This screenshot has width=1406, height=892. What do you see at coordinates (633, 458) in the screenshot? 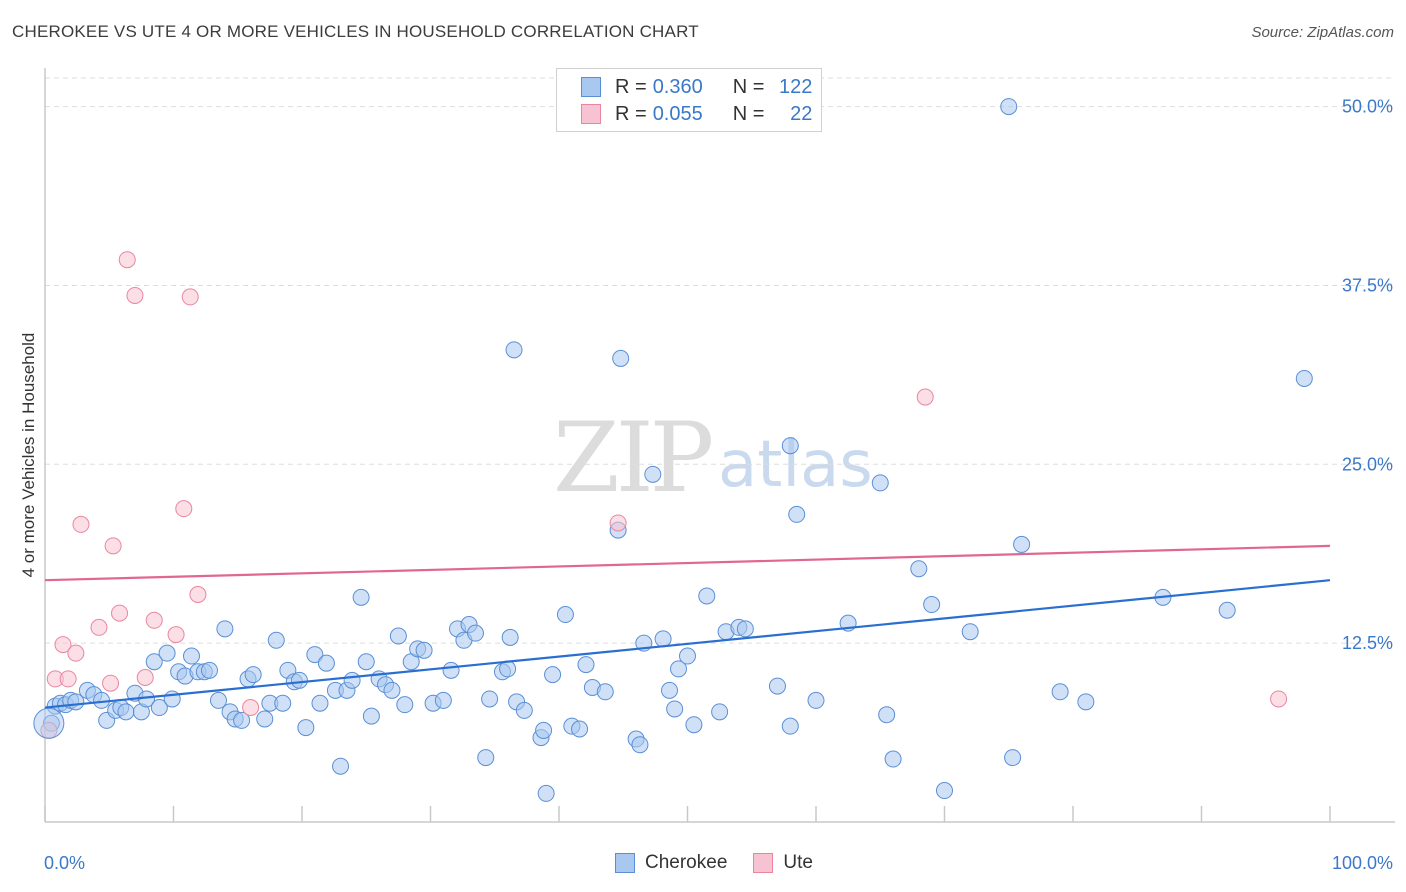
I see `watermark-zip: ZIP` at bounding box center [633, 458].